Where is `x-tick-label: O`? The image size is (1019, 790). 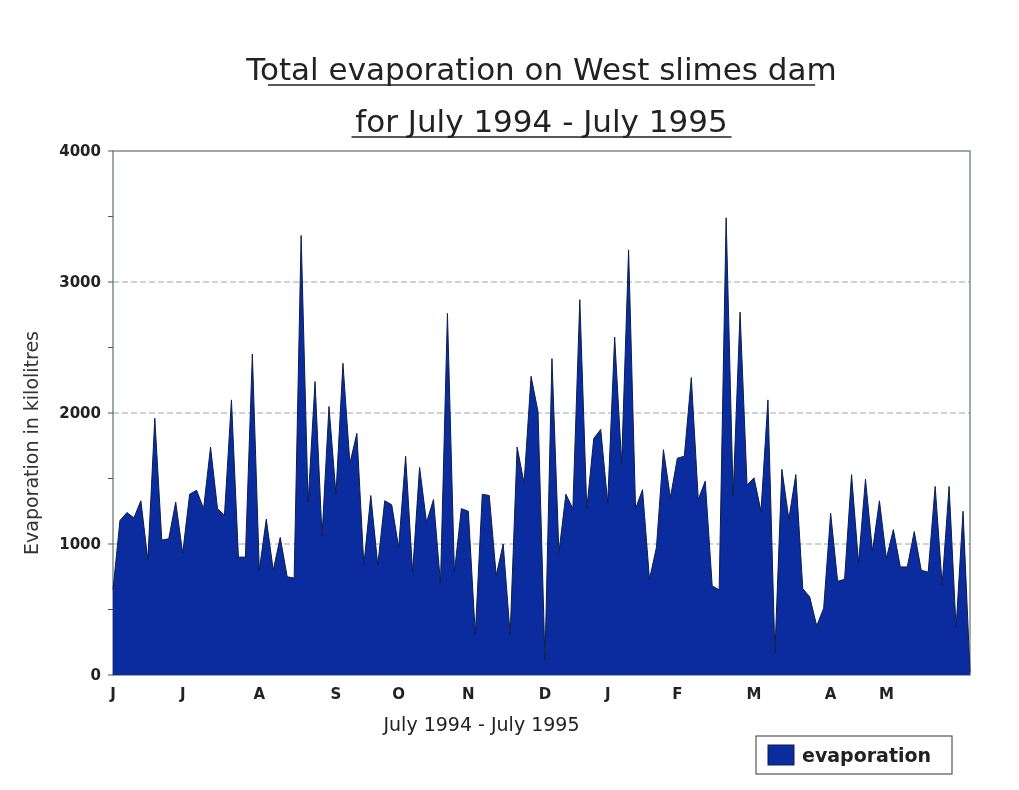
x-tick-label: O is located at coordinates (399, 694).